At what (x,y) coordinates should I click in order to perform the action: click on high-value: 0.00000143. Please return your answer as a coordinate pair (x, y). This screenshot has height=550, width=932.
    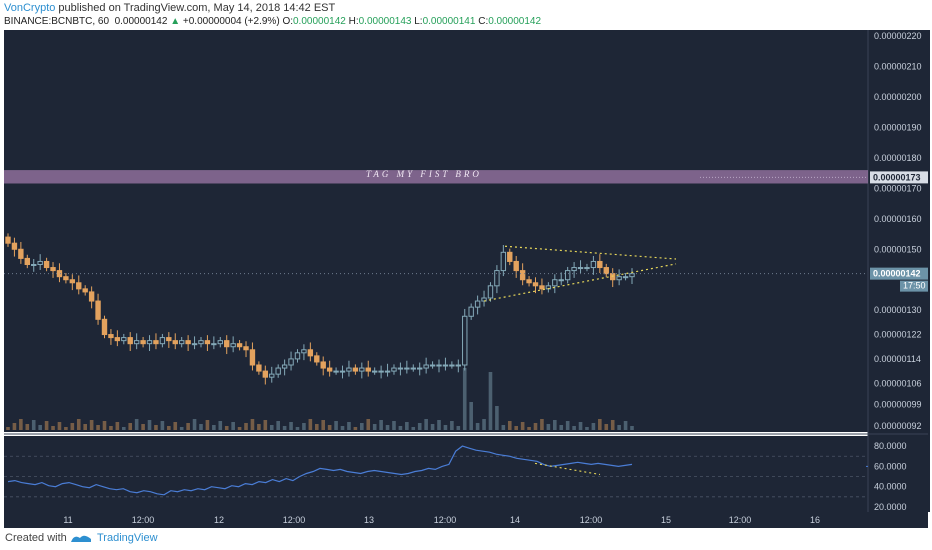
    Looking at the image, I should click on (385, 21).